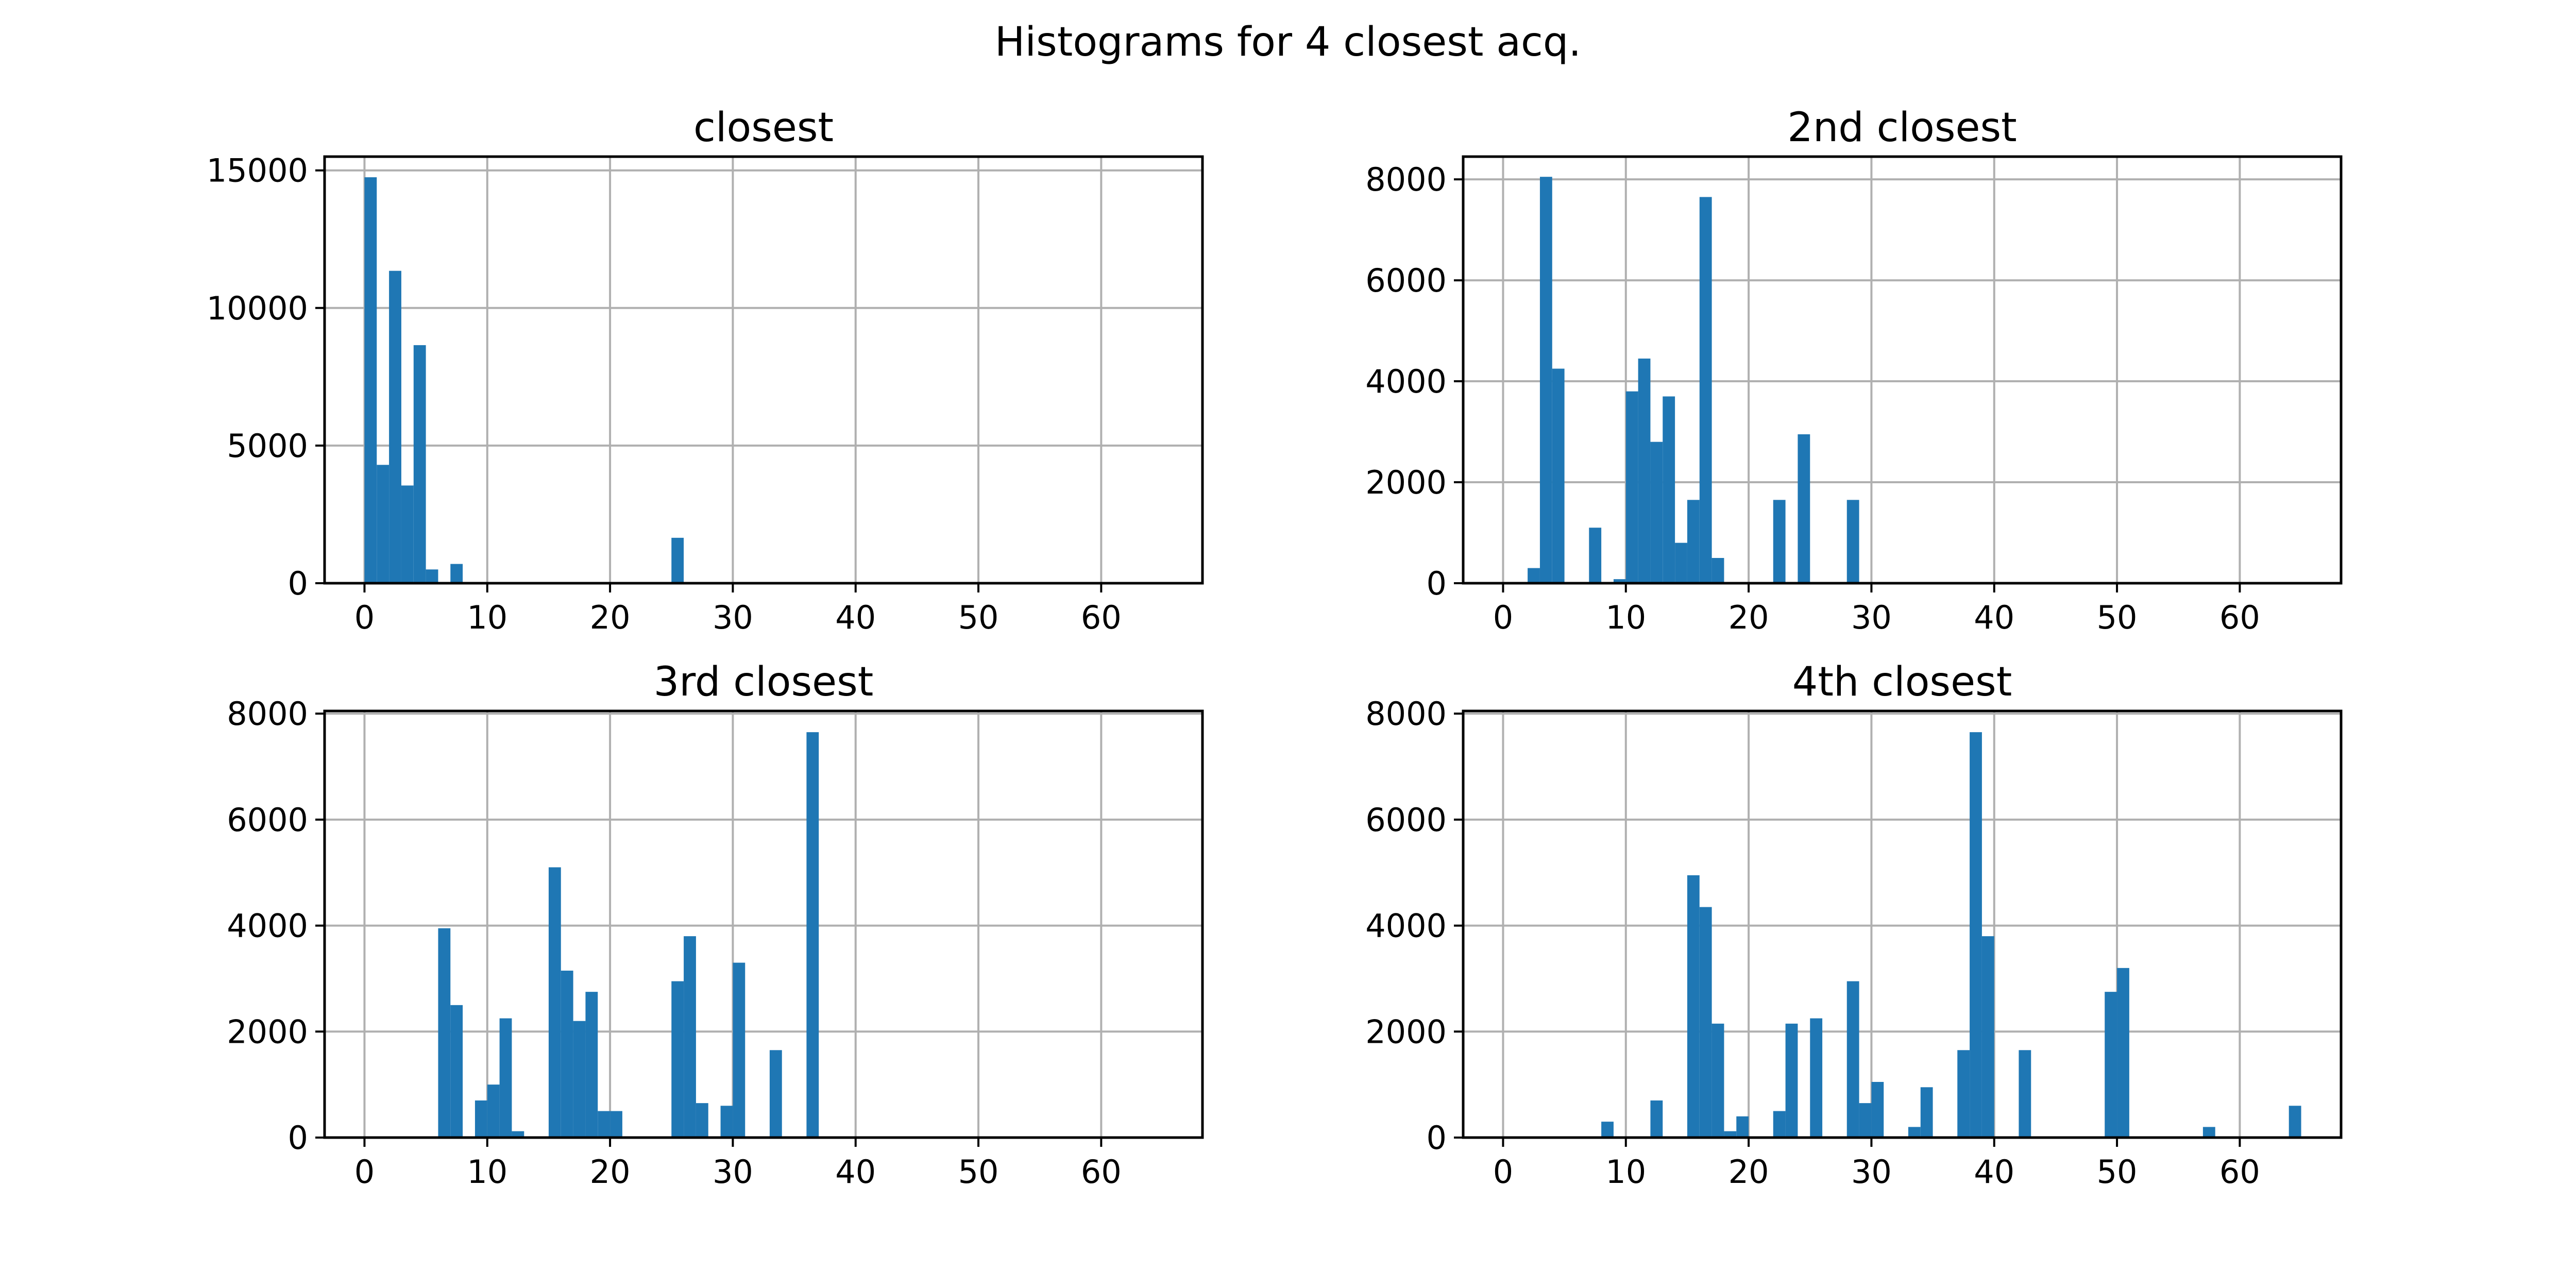 The image size is (2576, 1288). What do you see at coordinates (267, 446) in the screenshot?
I see `y-tick-label: 5000` at bounding box center [267, 446].